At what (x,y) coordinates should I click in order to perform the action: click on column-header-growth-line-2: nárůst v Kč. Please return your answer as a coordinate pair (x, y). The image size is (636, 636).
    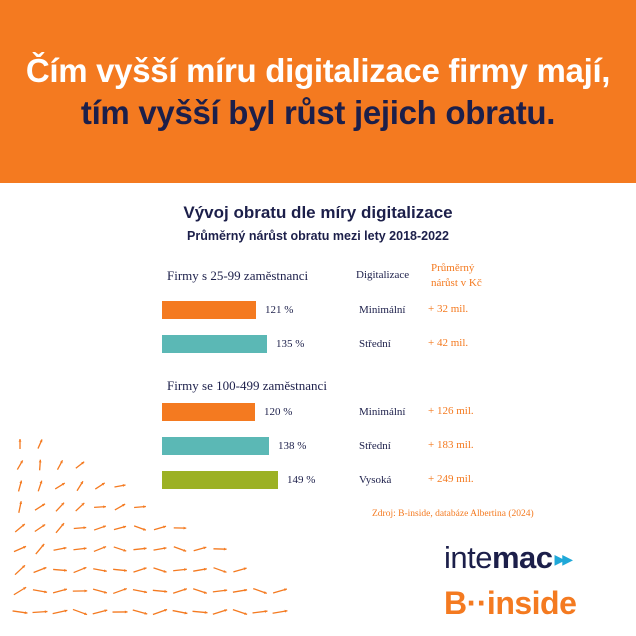
    Looking at the image, I should click on (456, 283).